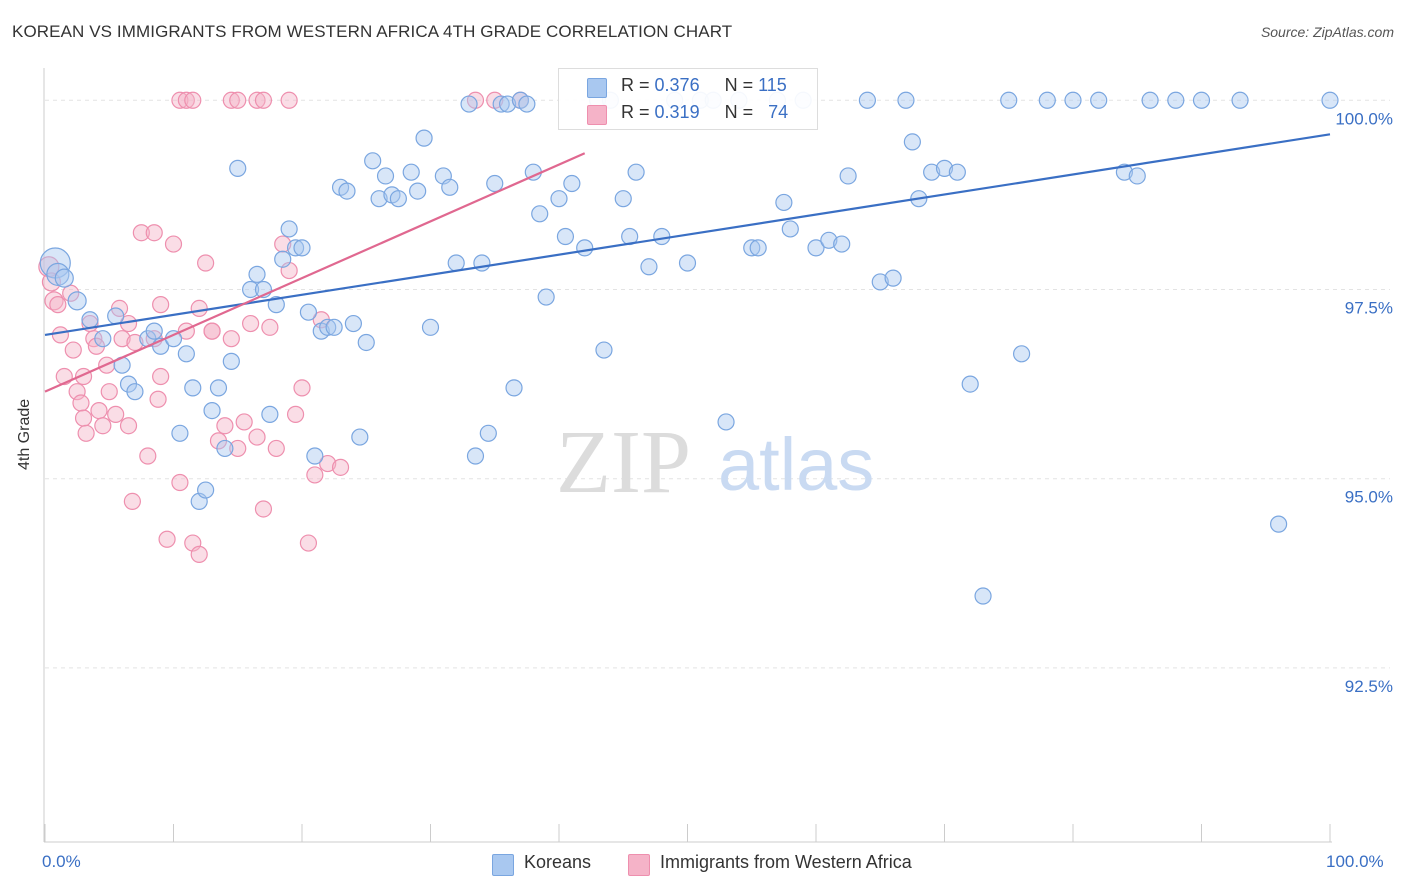  Describe the element at coordinates (1364, 118) in the screenshot. I see `y-tick-label: 100.0%` at that location.